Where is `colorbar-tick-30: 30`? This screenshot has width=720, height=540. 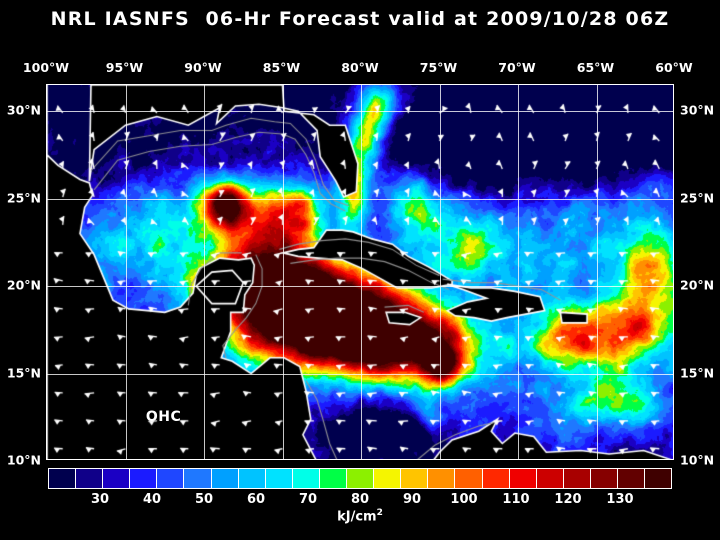 colorbar-tick-30: 30 is located at coordinates (100, 499).